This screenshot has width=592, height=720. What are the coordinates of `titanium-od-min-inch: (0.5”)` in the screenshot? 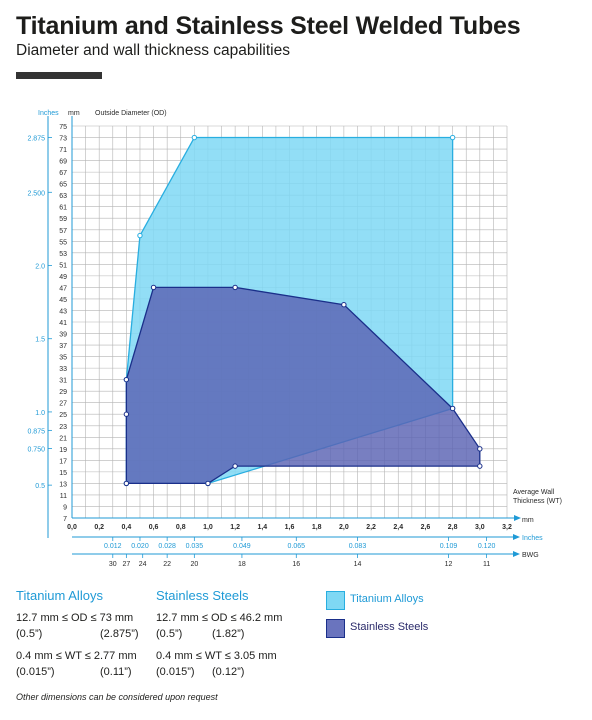 It's located at (29, 634).